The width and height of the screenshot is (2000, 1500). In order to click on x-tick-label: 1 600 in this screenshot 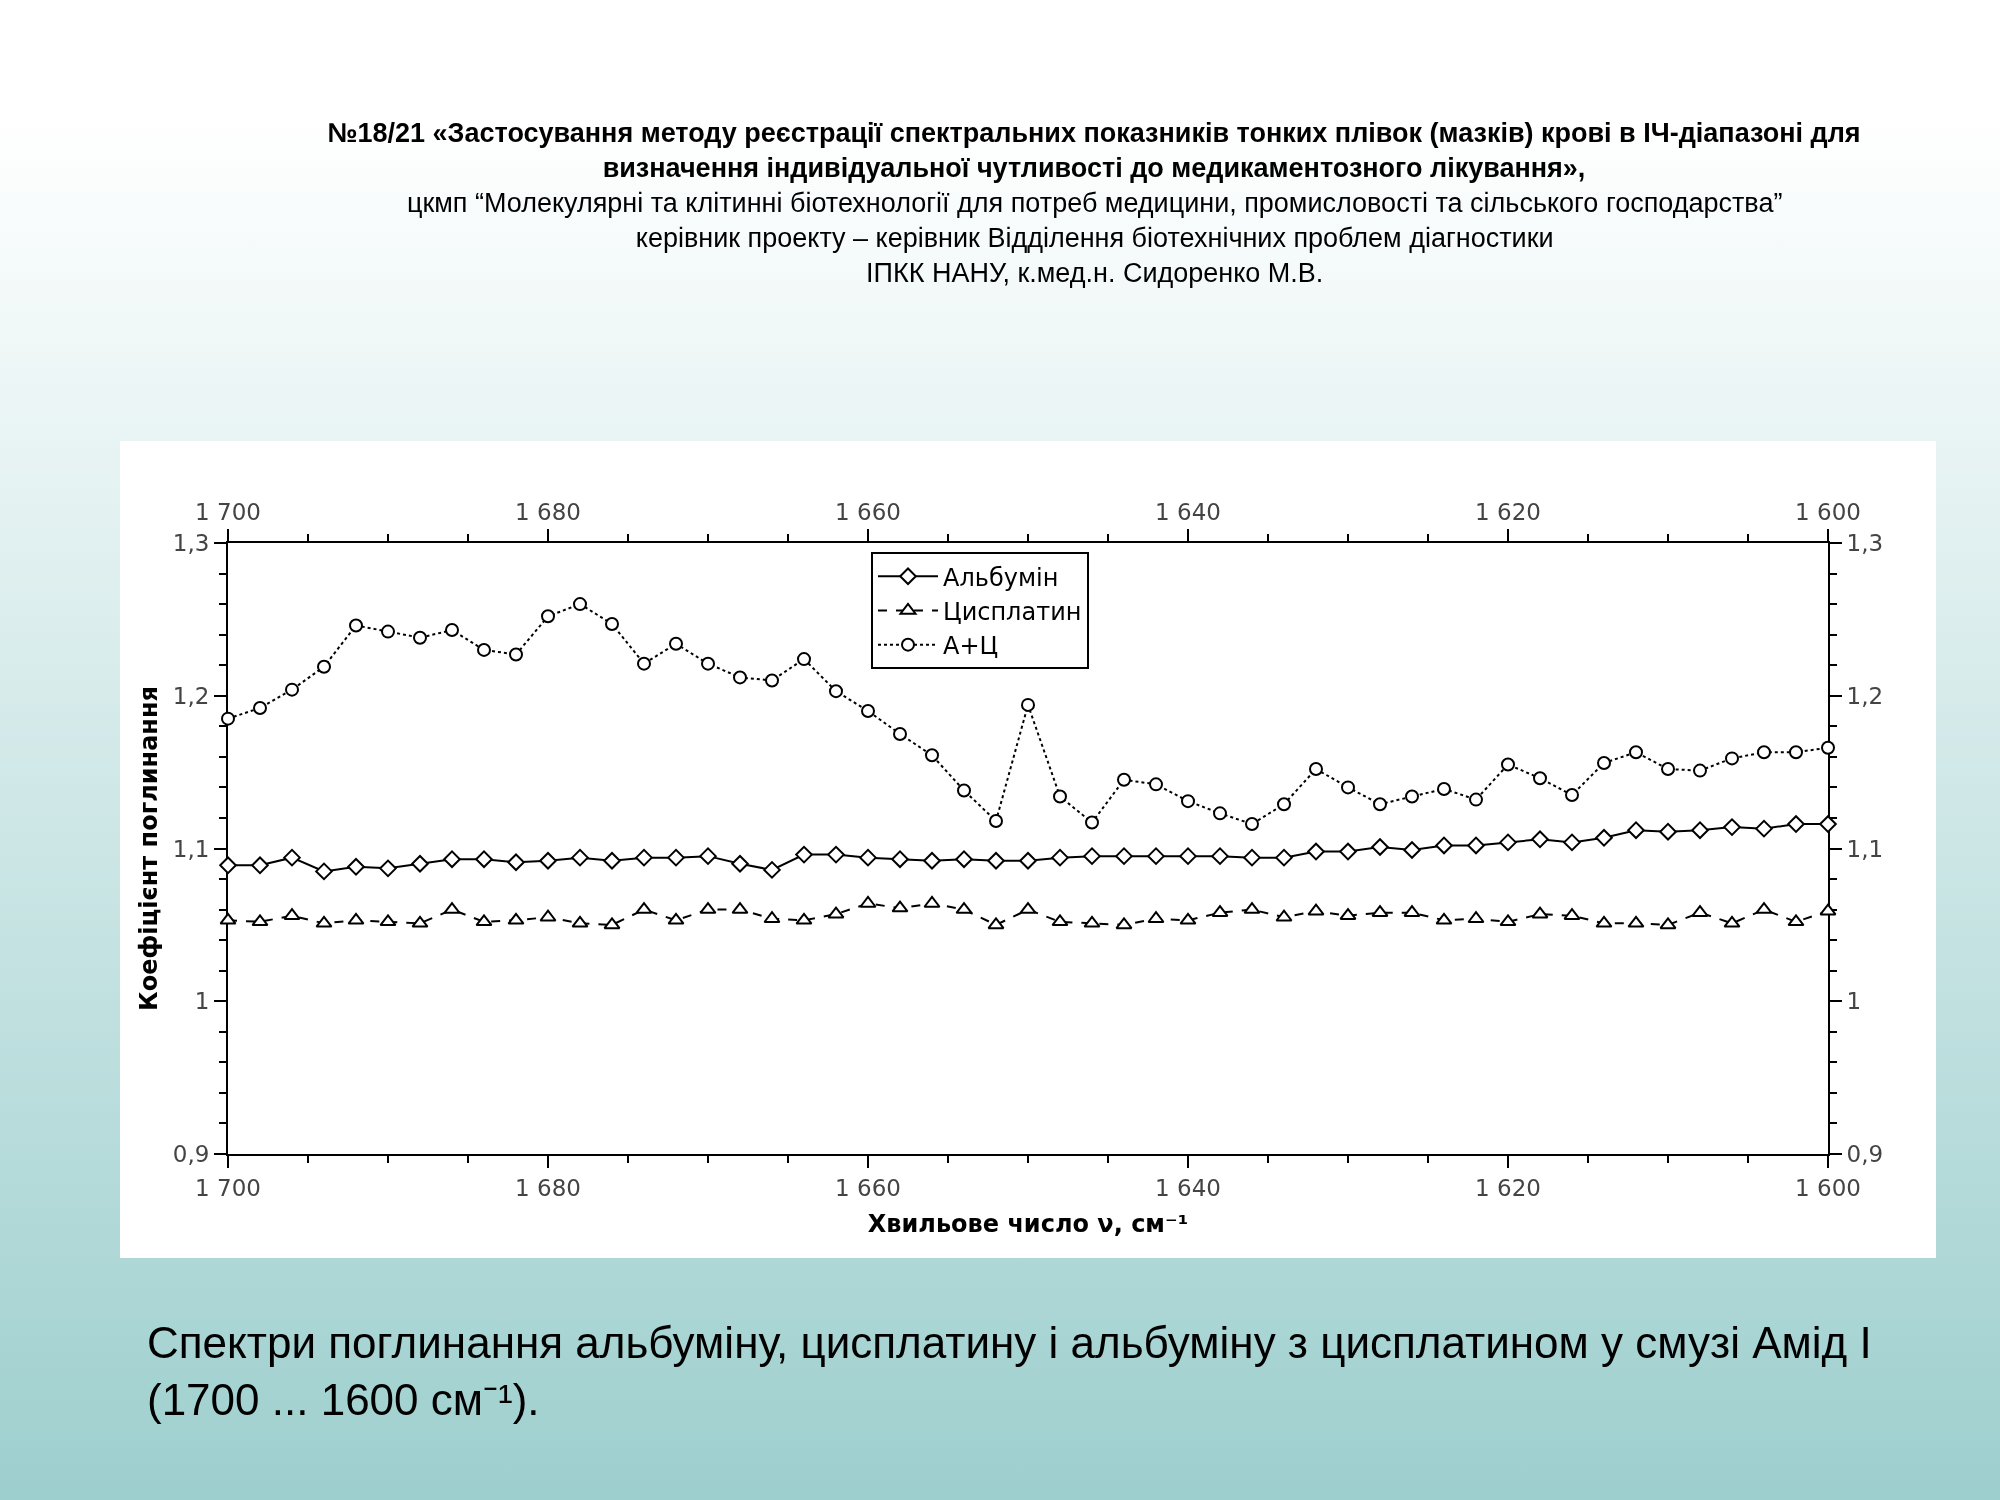, I will do `click(1828, 511)`.